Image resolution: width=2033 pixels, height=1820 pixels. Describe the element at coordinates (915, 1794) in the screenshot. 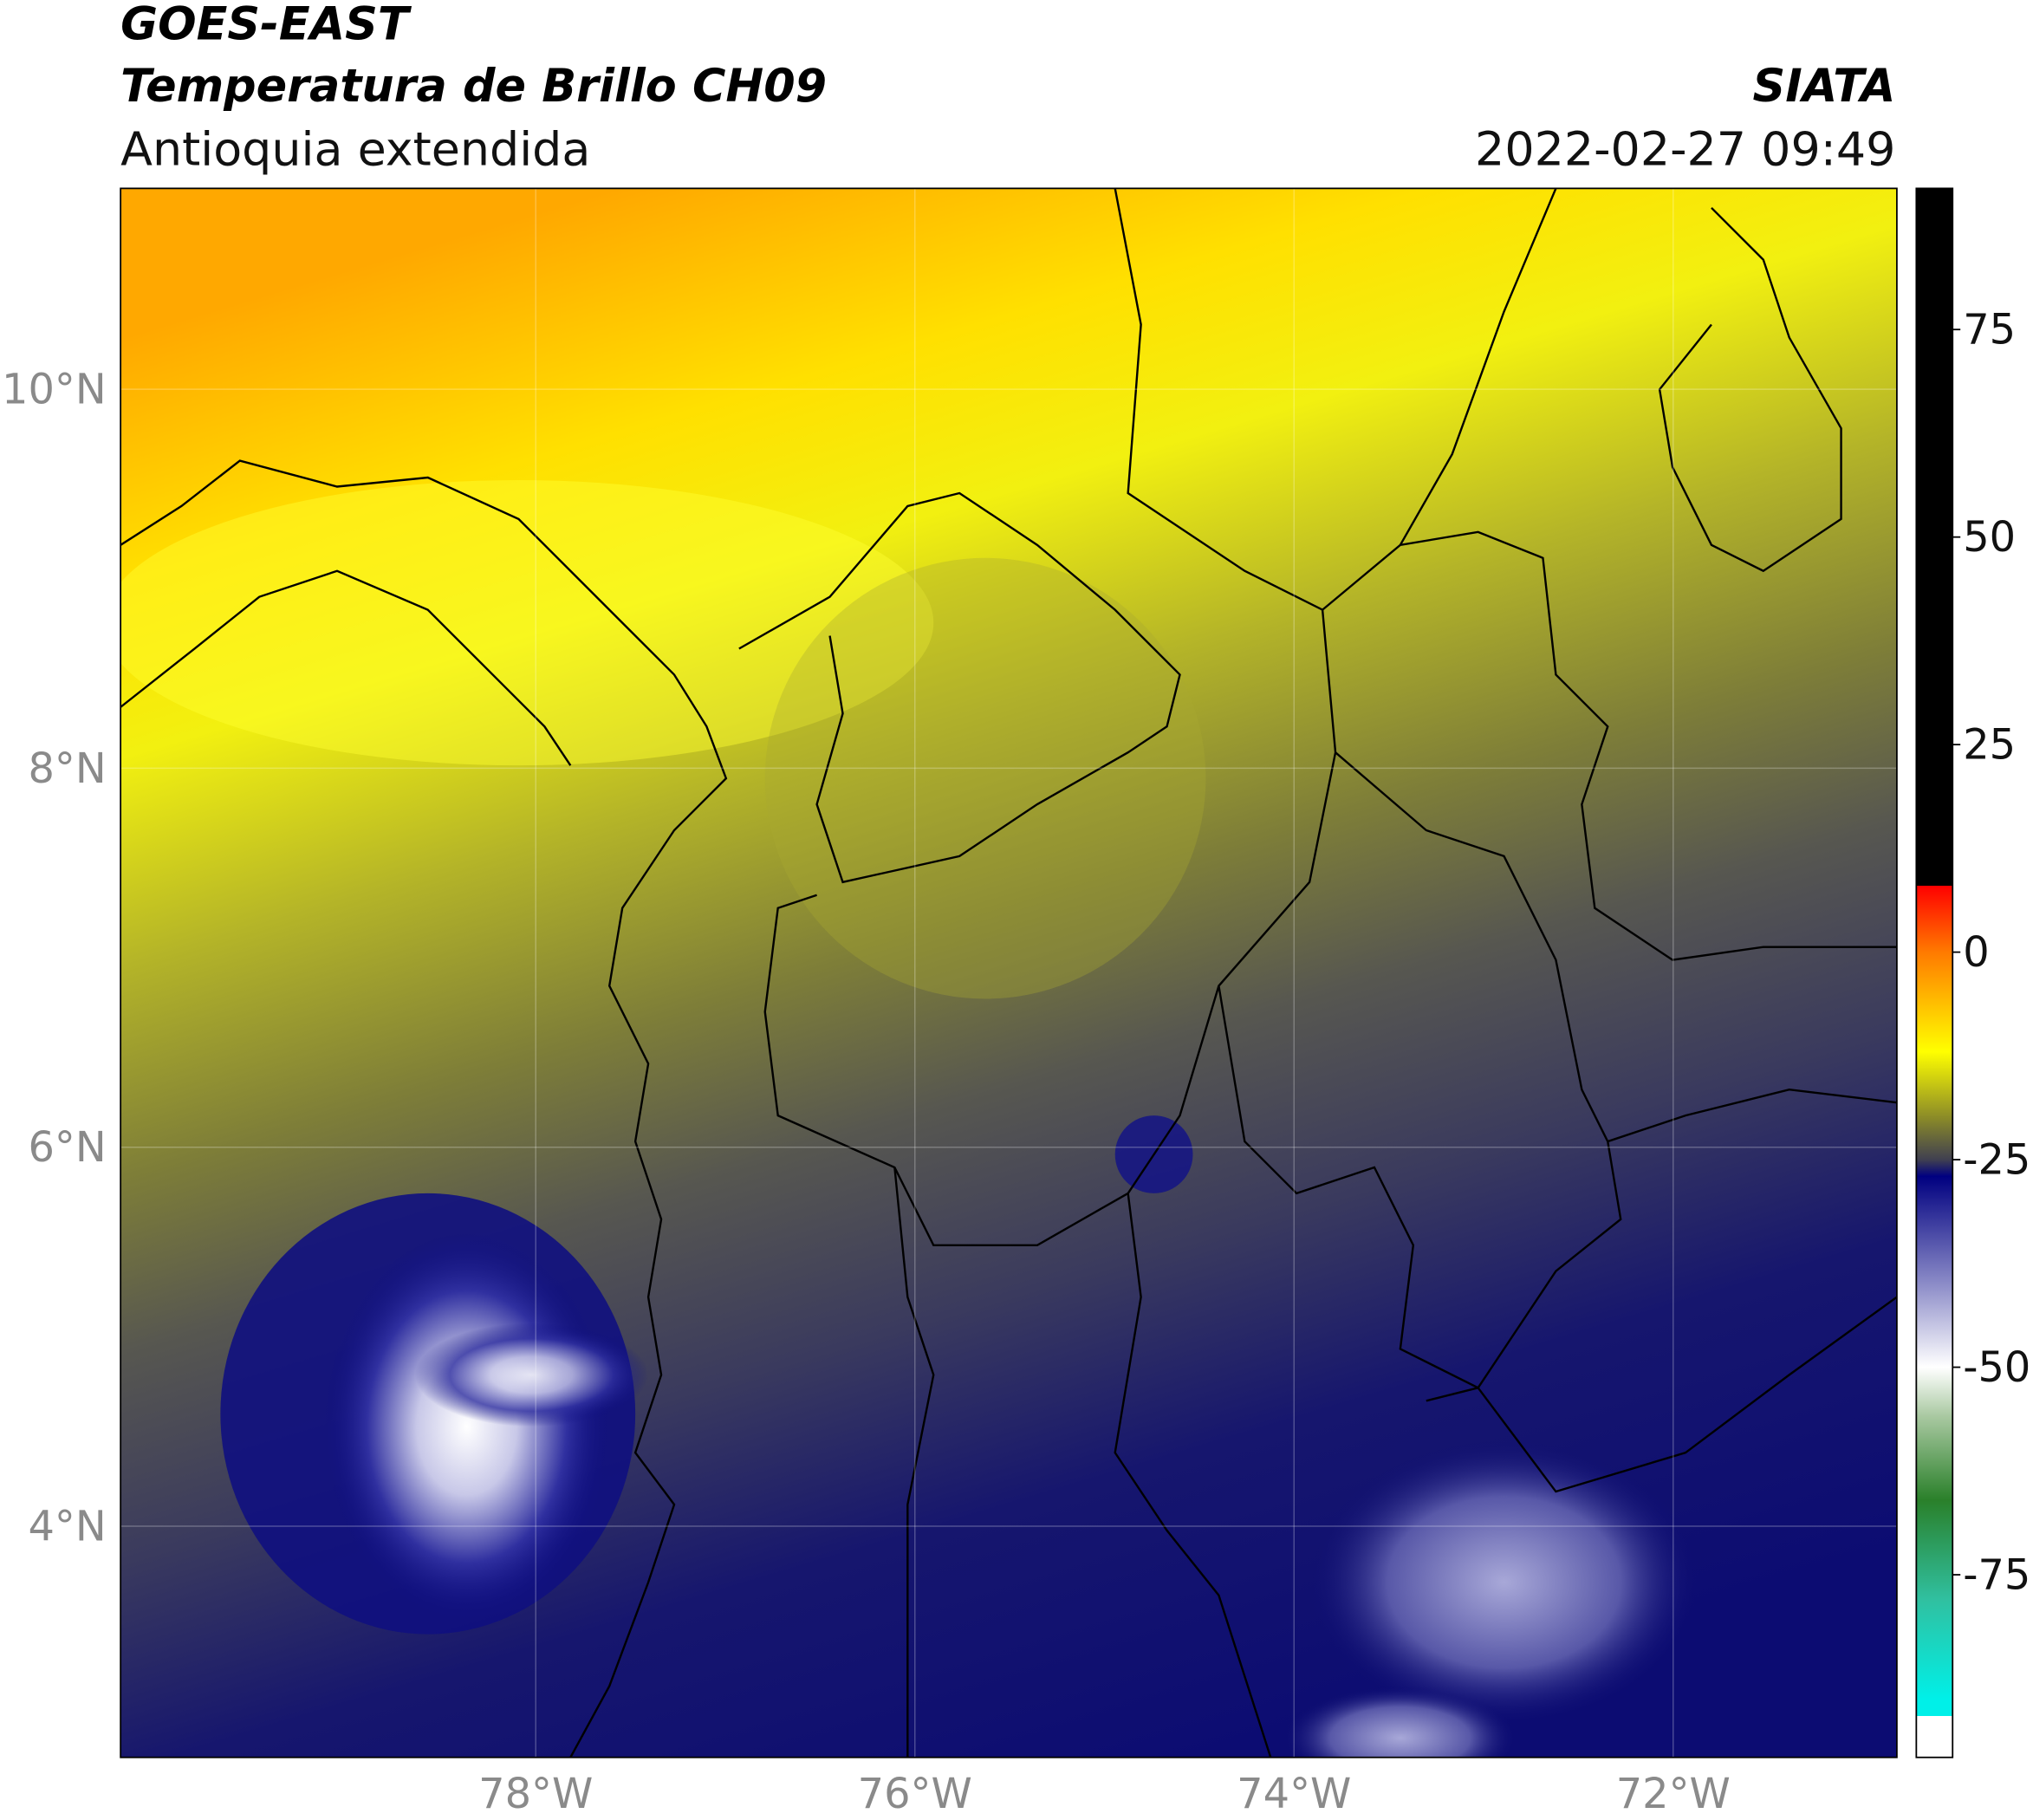

I see `lon-tick-label: 76°W` at that location.